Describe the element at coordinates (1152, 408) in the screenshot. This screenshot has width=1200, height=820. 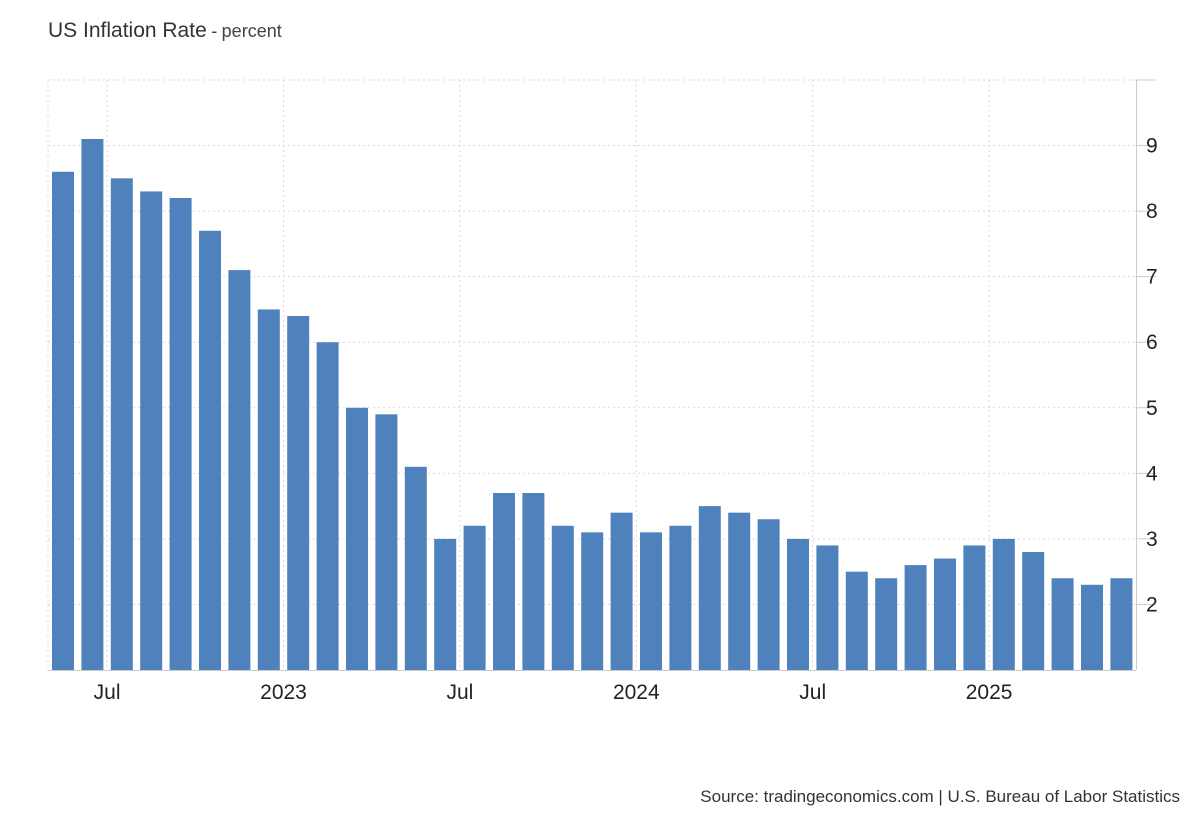
I see `y-tick-label: 5` at that location.